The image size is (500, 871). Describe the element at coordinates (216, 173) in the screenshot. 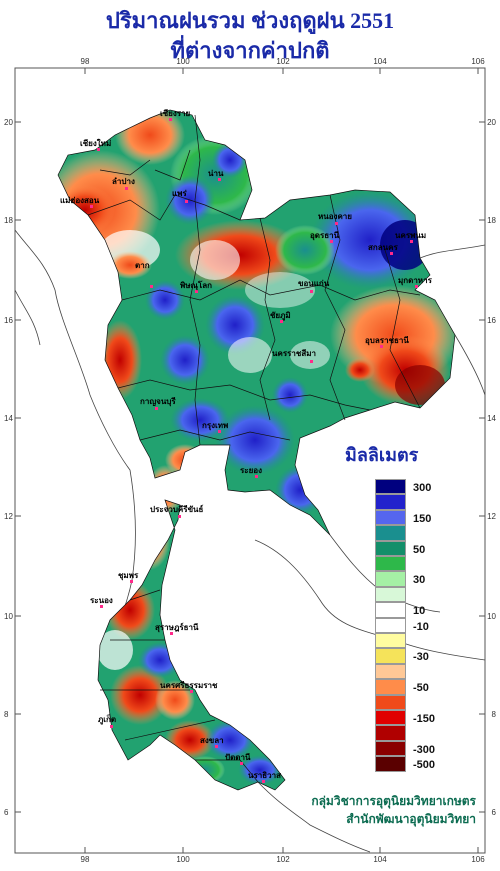

I see `place-label: น่าน` at that location.